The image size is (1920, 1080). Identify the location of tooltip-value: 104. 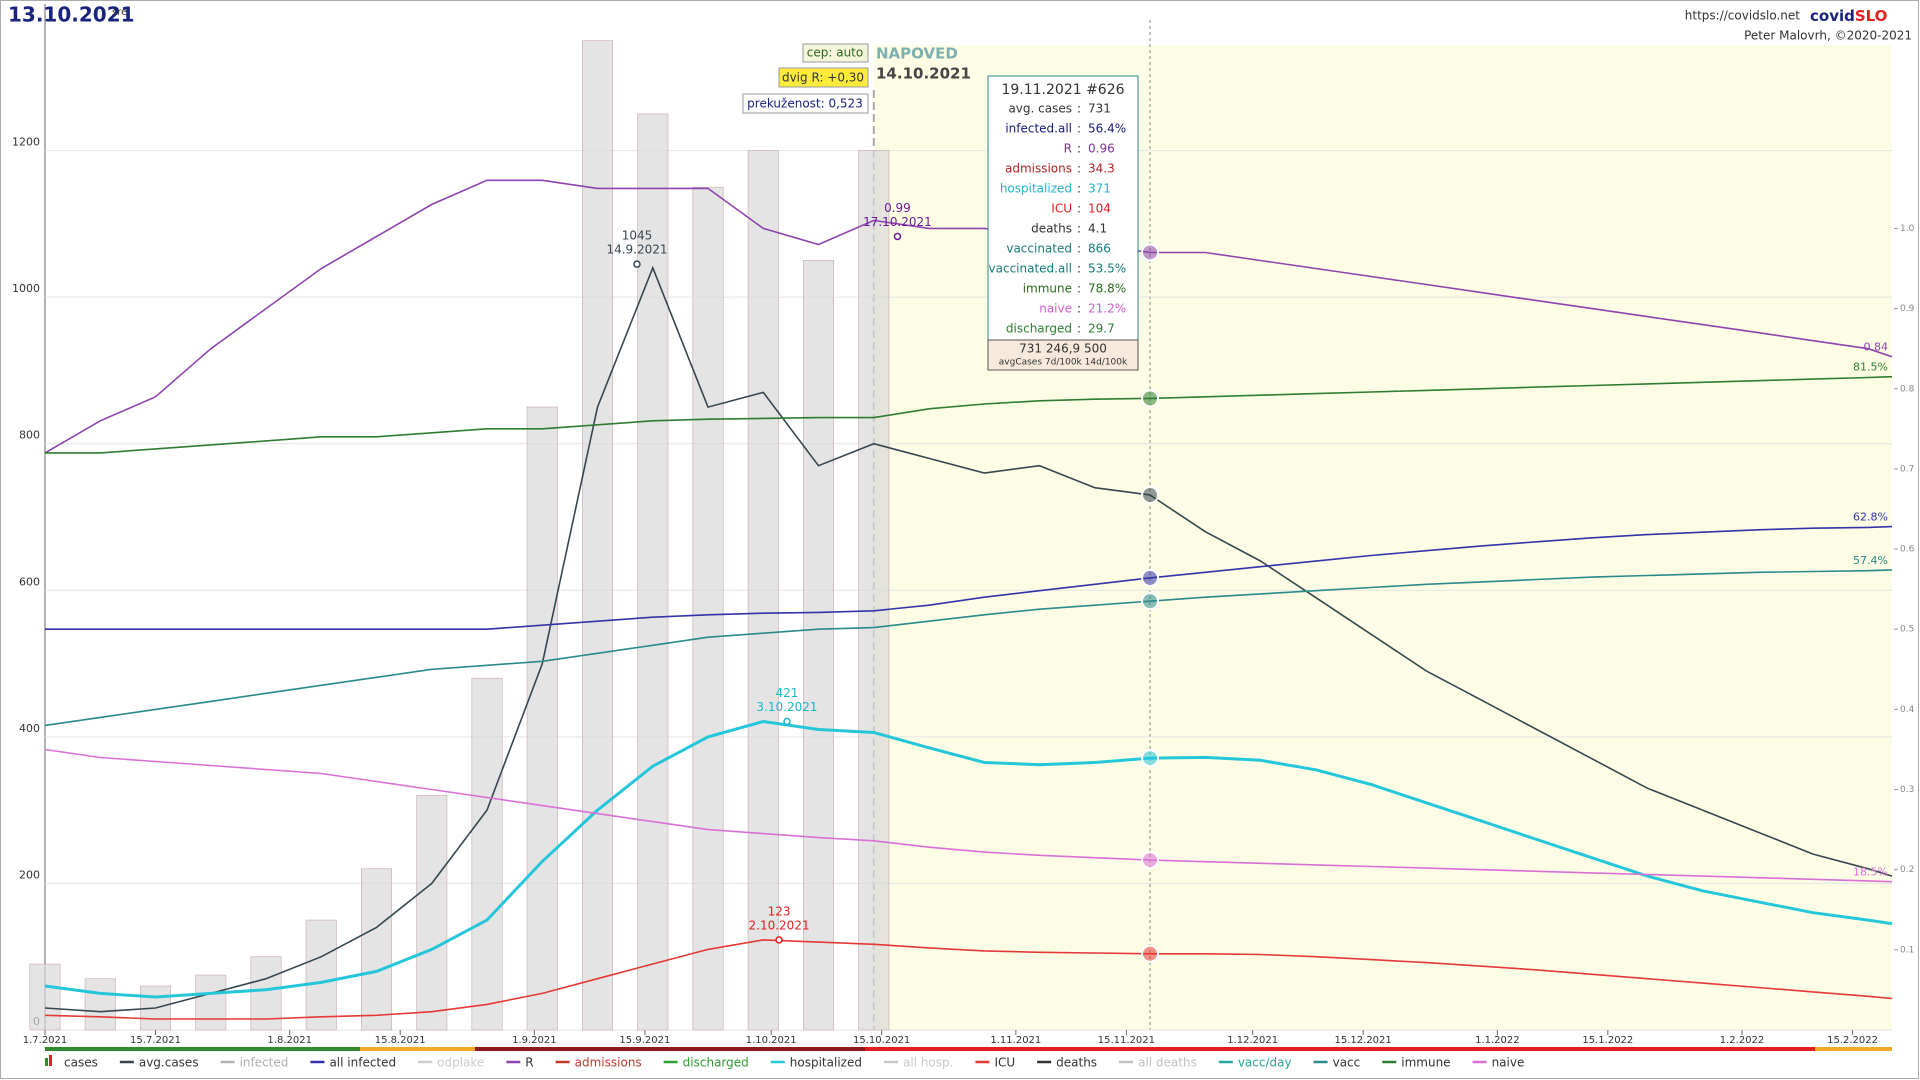
(1099, 209).